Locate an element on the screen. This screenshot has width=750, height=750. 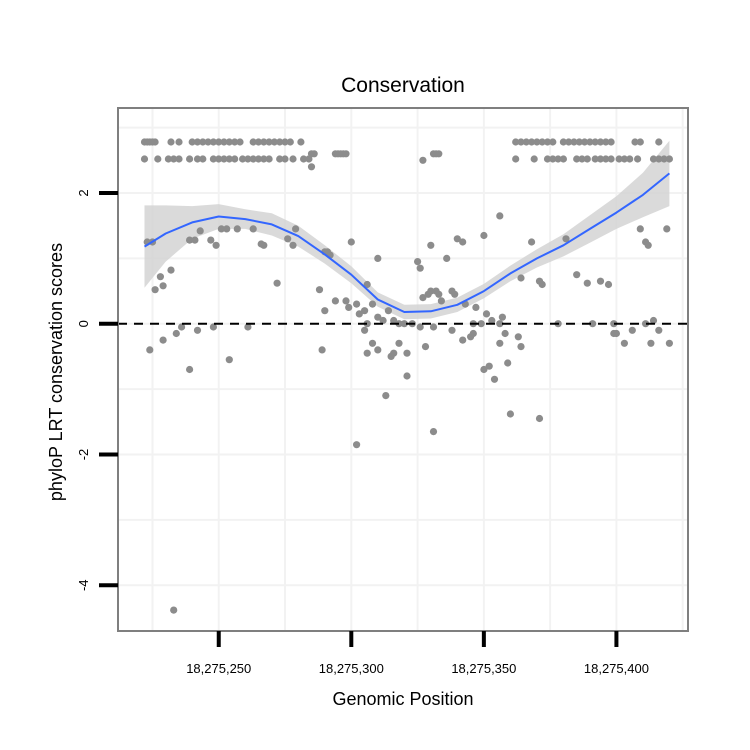
x-tick-label: 18,275,250 is located at coordinates (218, 668).